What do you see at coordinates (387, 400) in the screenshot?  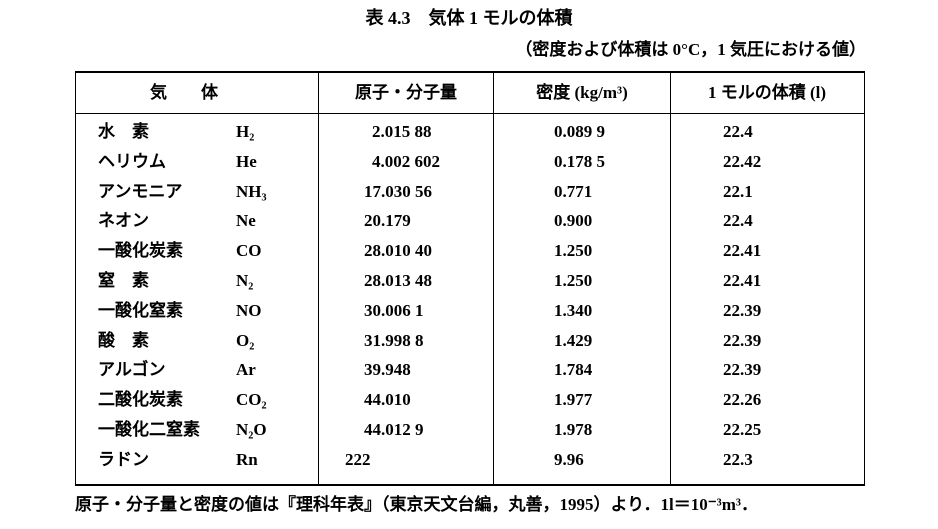 I see `molecular-mass: 44.010` at bounding box center [387, 400].